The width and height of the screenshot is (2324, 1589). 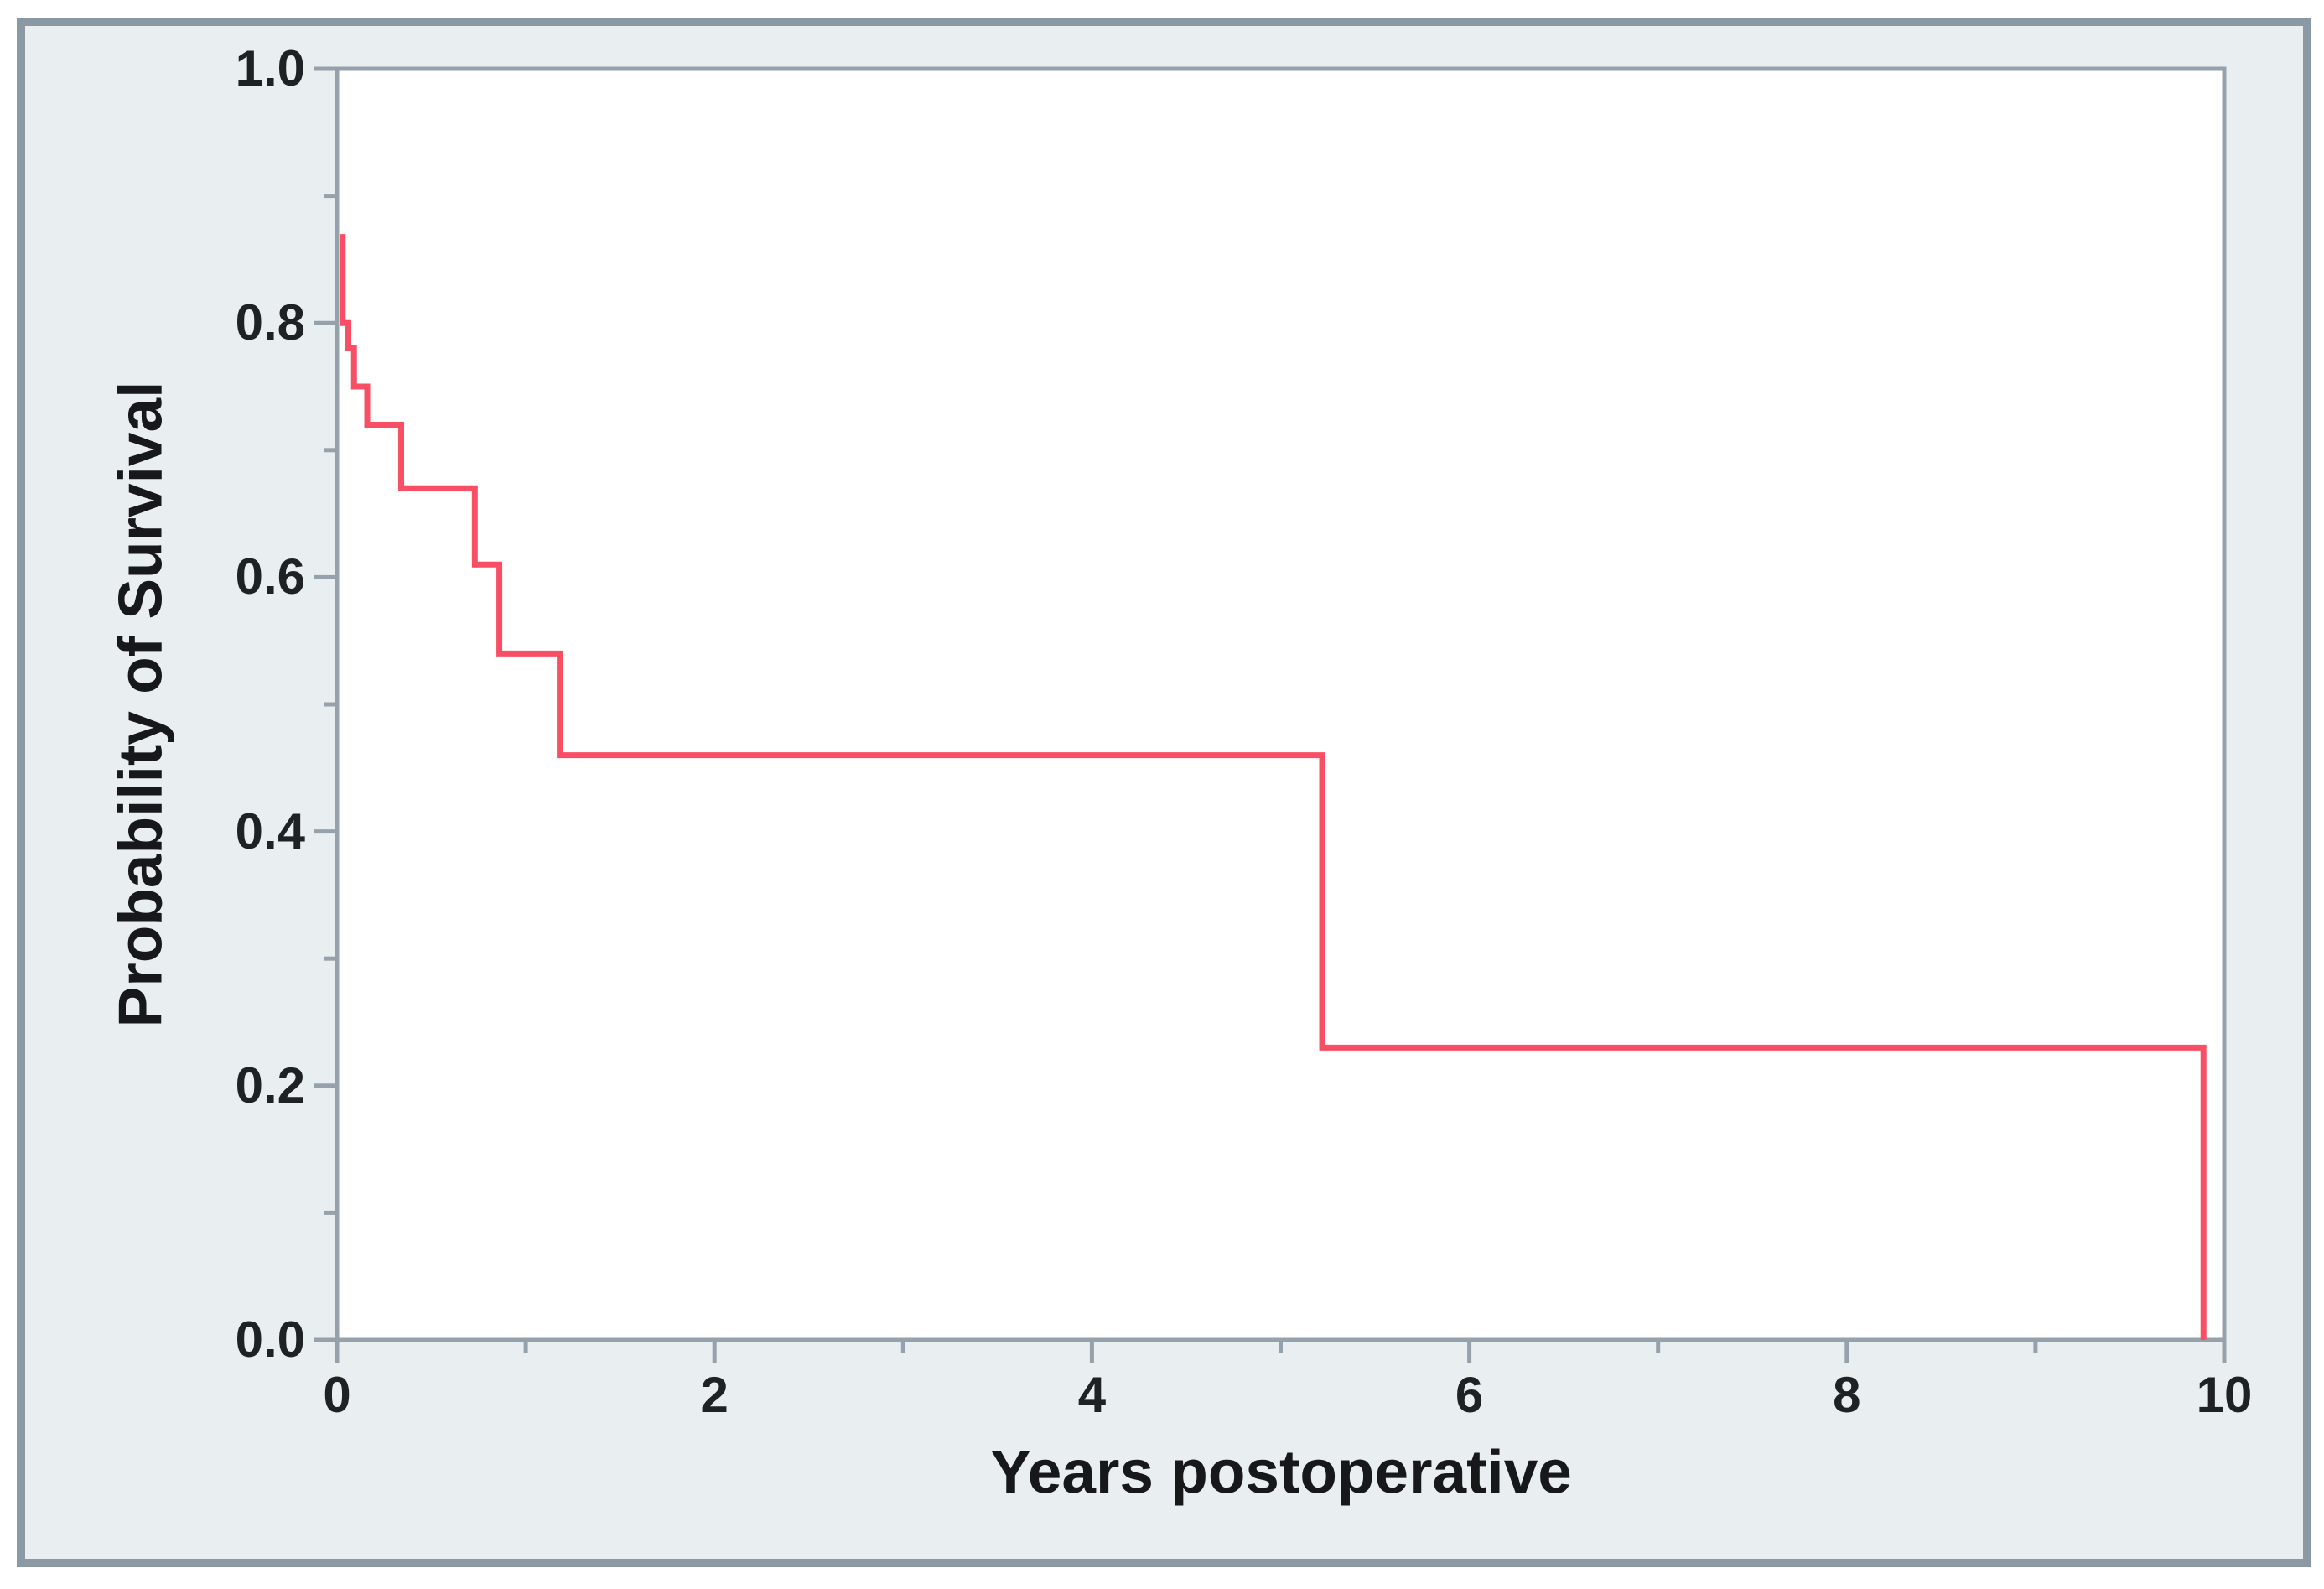 I want to click on x-tick-label: 8, so click(x=1847, y=1395).